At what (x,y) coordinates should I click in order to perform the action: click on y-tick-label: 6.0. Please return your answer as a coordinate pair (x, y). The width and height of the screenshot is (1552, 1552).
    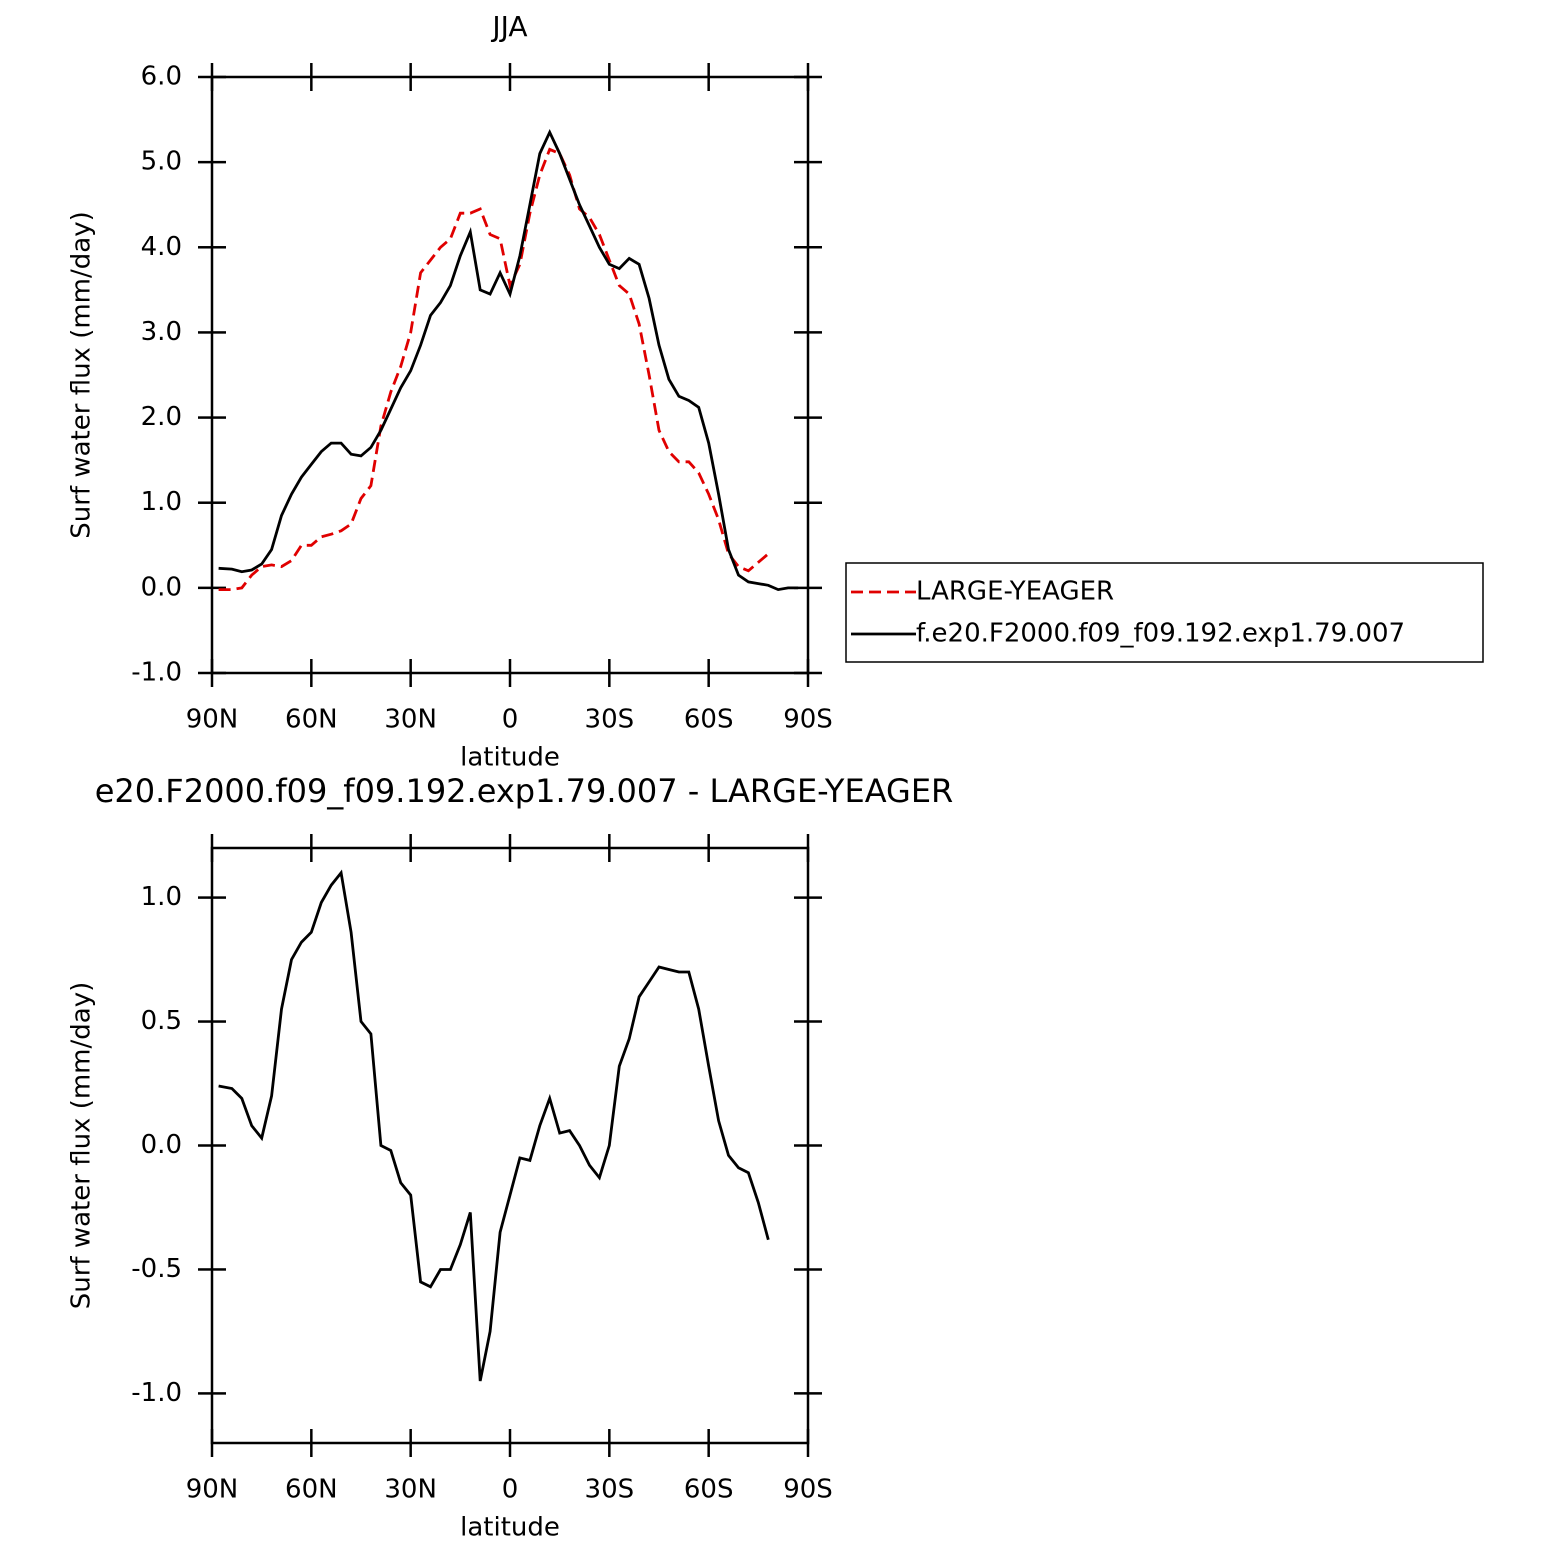
    Looking at the image, I should click on (161, 77).